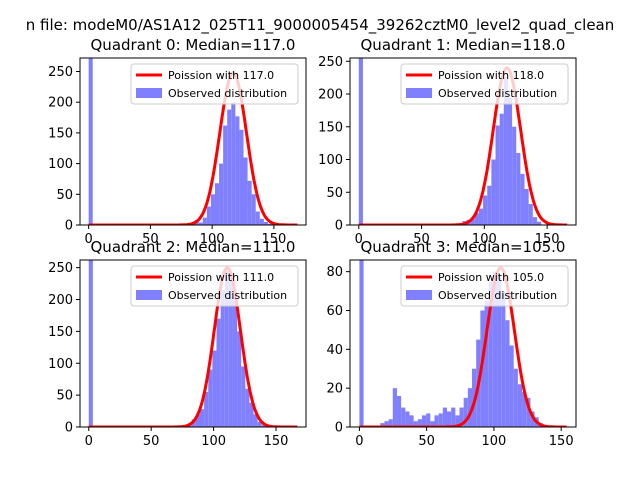  What do you see at coordinates (221, 75) in the screenshot?
I see `legend-label-fit: Poission with 117.0` at bounding box center [221, 75].